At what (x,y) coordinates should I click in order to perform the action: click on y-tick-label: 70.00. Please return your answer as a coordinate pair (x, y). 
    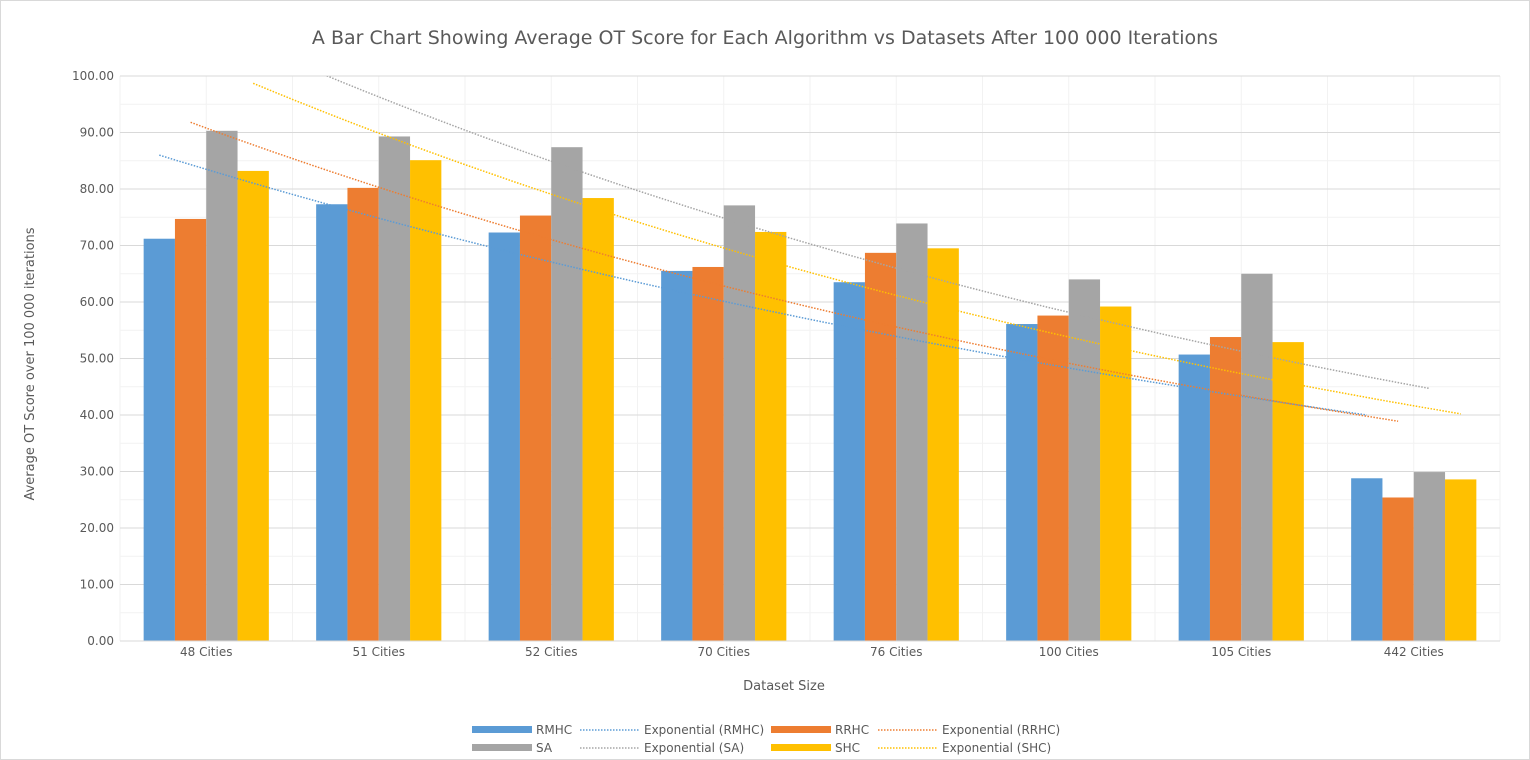
    Looking at the image, I should click on (97, 246).